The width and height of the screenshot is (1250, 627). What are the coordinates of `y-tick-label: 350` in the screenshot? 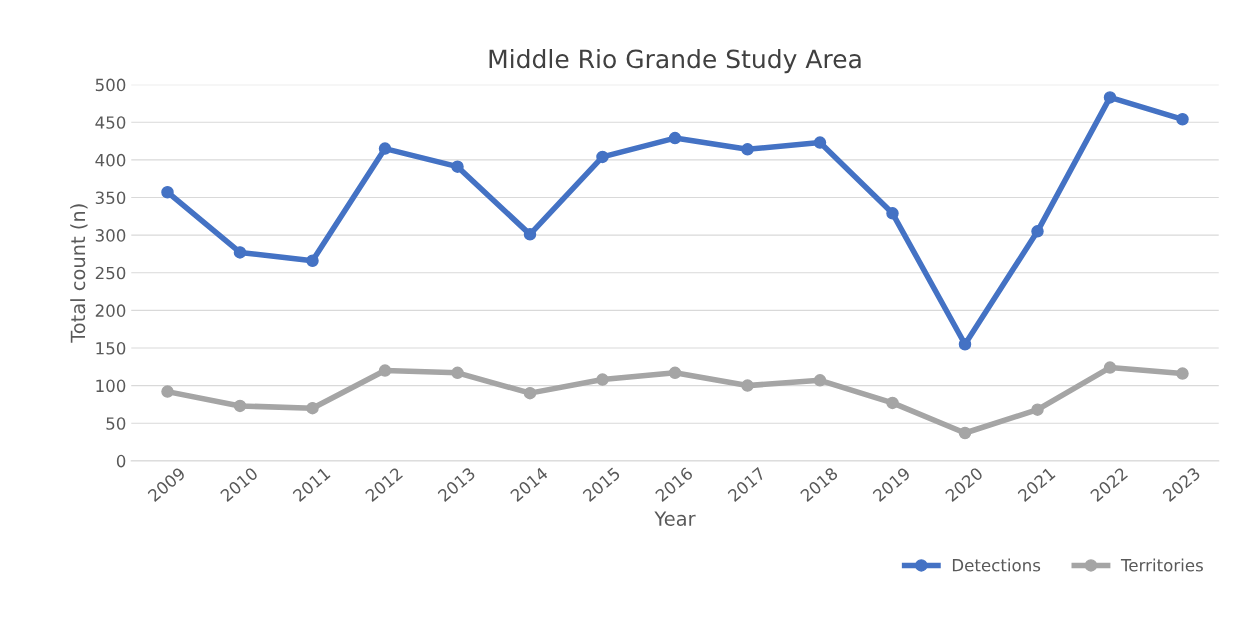 It's located at (110, 198).